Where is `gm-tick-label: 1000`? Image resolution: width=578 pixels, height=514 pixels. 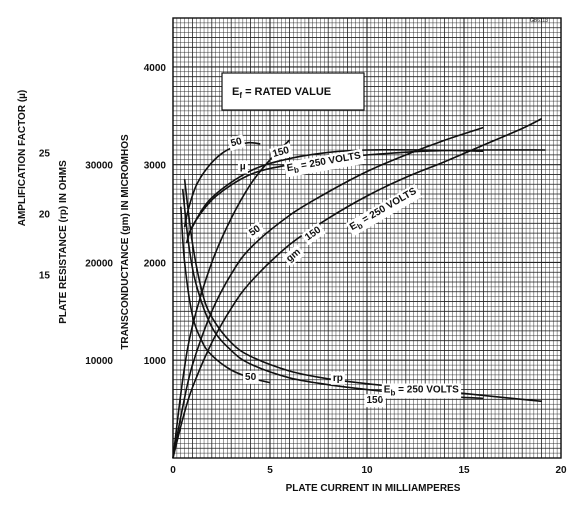 gm-tick-label: 1000 is located at coordinates (155, 361).